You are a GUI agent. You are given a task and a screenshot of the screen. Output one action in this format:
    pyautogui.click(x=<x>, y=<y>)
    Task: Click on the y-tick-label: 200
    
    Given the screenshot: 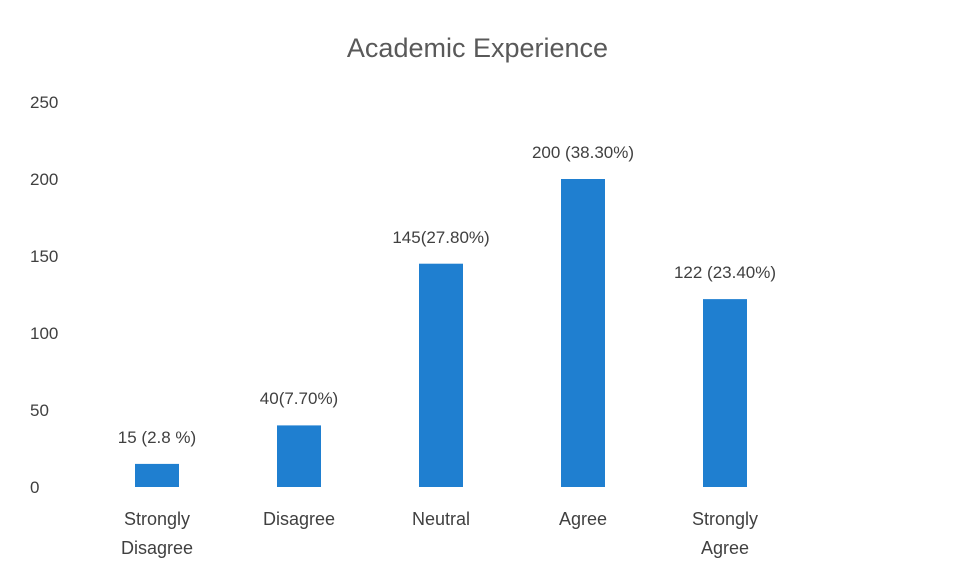 What is the action you would take?
    pyautogui.click(x=44, y=179)
    